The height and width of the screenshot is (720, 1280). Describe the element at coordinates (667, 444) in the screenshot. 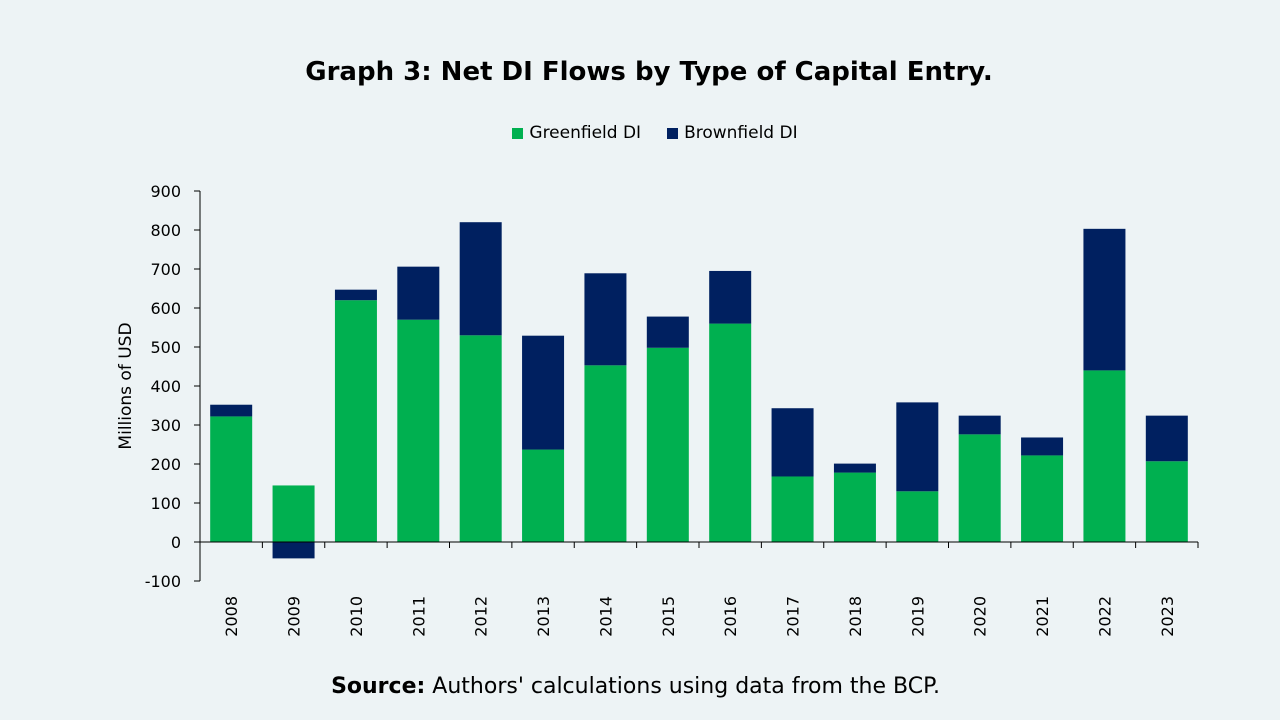

I see `bar-greenfield-2015` at that location.